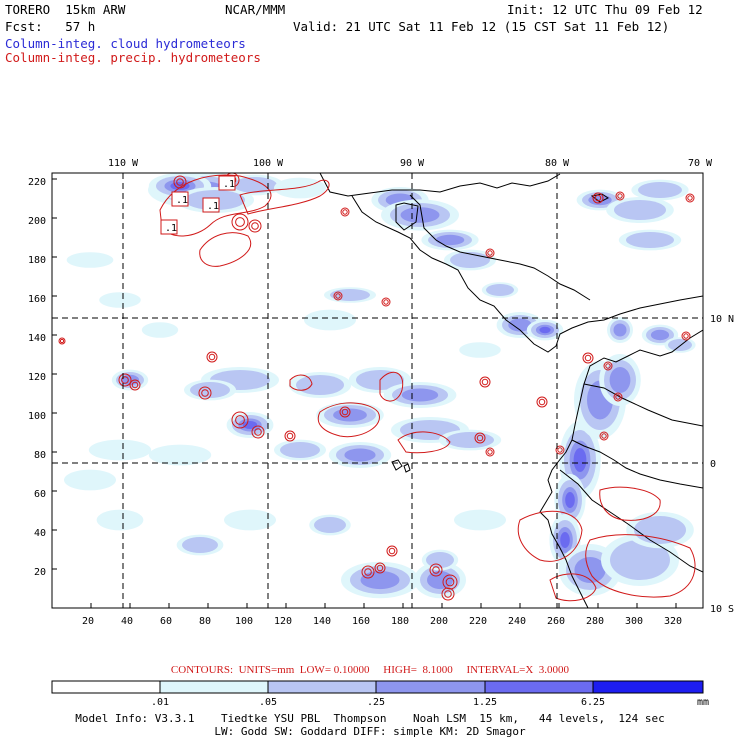 Image resolution: width=740 pixels, height=740 pixels. I want to click on colorbar-unit: mm, so click(703, 702).